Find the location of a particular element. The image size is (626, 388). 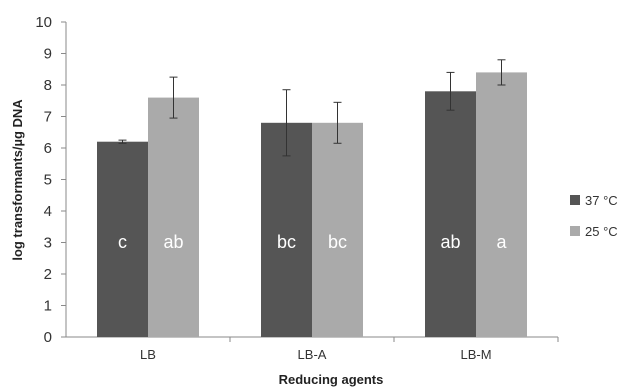

legend-label: 25 °C is located at coordinates (601, 231).